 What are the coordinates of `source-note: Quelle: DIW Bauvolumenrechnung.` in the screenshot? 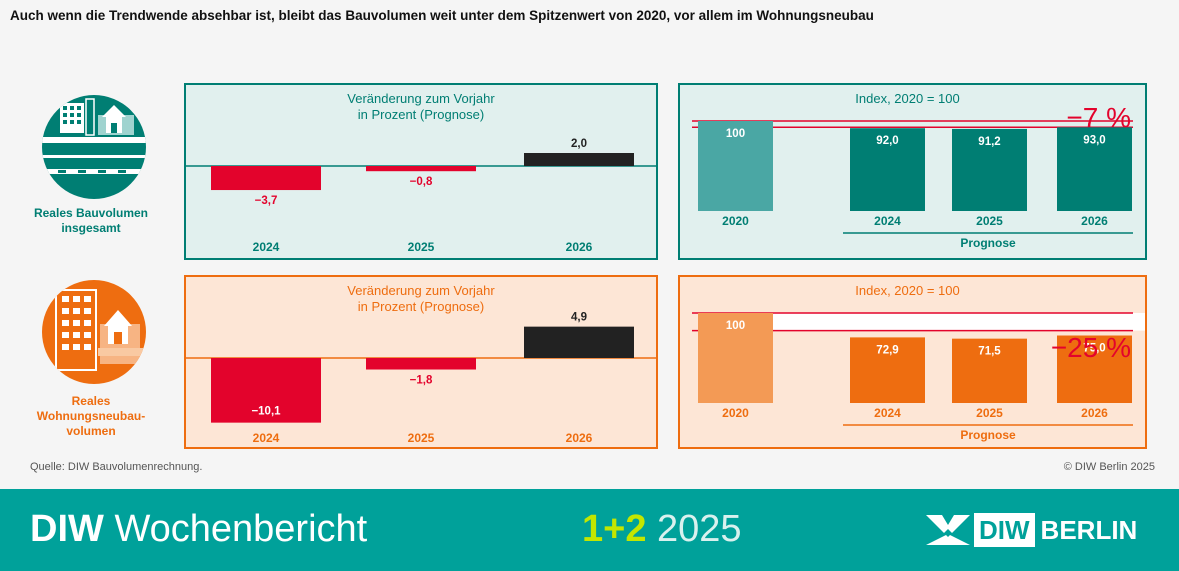 It's located at (116, 467).